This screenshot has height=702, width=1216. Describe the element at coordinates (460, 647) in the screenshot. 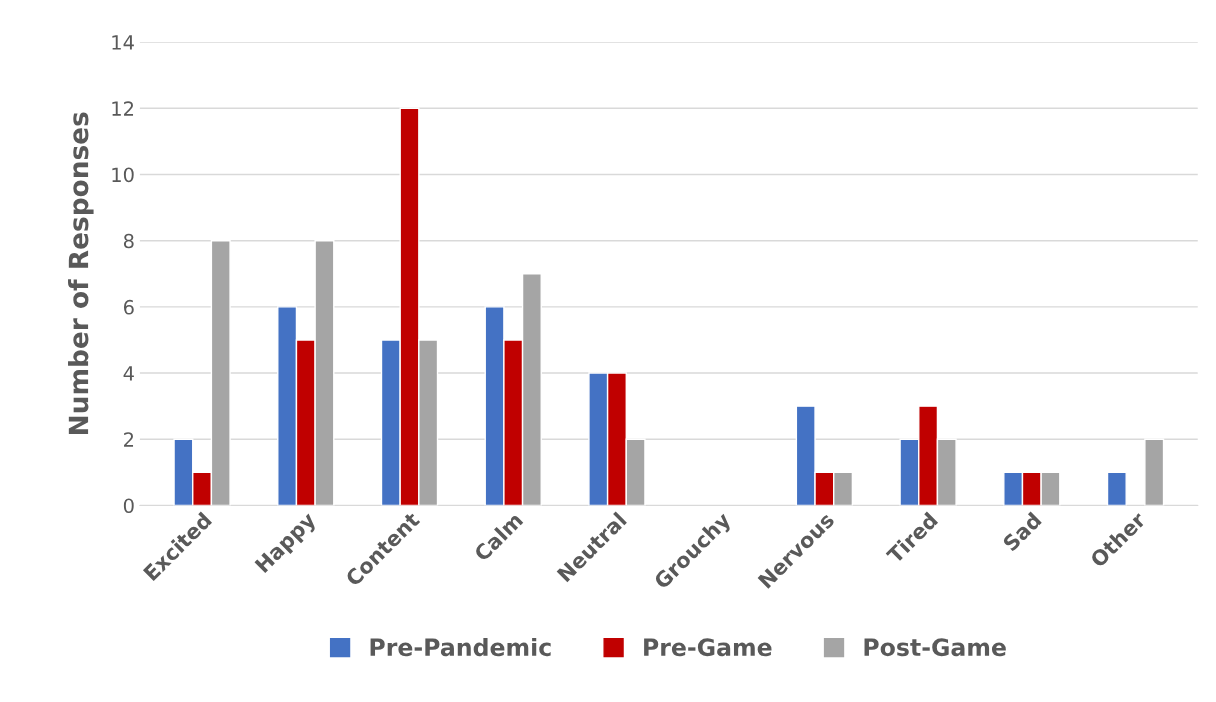

I see `legend-label: Pre-Pandemic` at that location.